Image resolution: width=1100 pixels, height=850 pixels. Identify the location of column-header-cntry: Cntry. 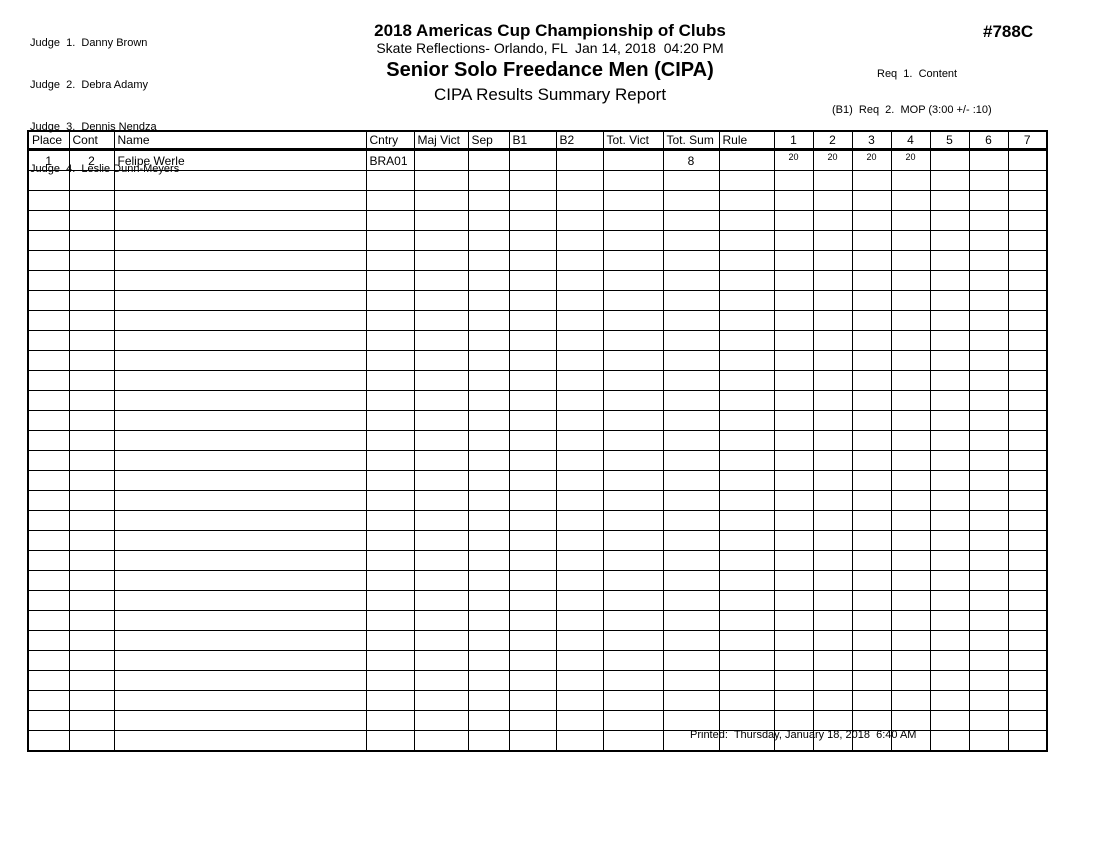
(390, 140).